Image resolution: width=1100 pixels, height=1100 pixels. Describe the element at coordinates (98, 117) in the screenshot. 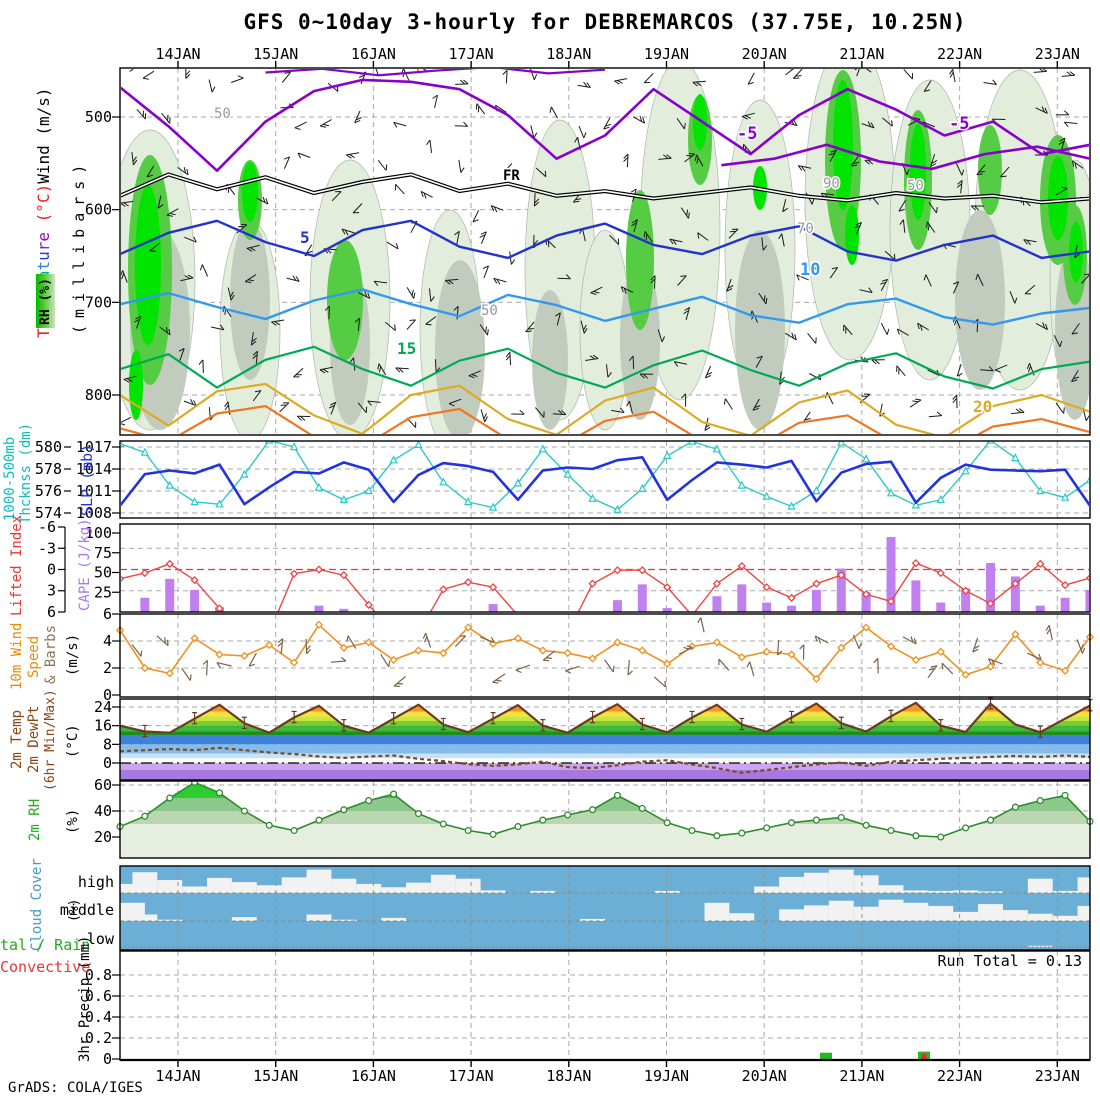

I see `svg-text: 500` at that location.